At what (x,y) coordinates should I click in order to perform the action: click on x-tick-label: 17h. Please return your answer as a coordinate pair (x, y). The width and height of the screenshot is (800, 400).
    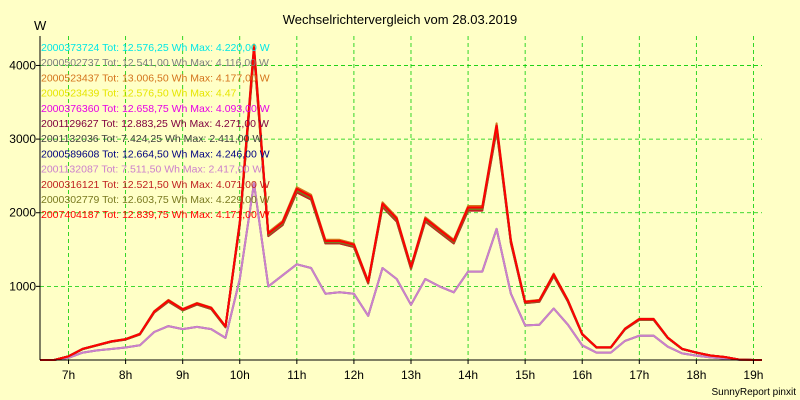
    Looking at the image, I should click on (639, 375).